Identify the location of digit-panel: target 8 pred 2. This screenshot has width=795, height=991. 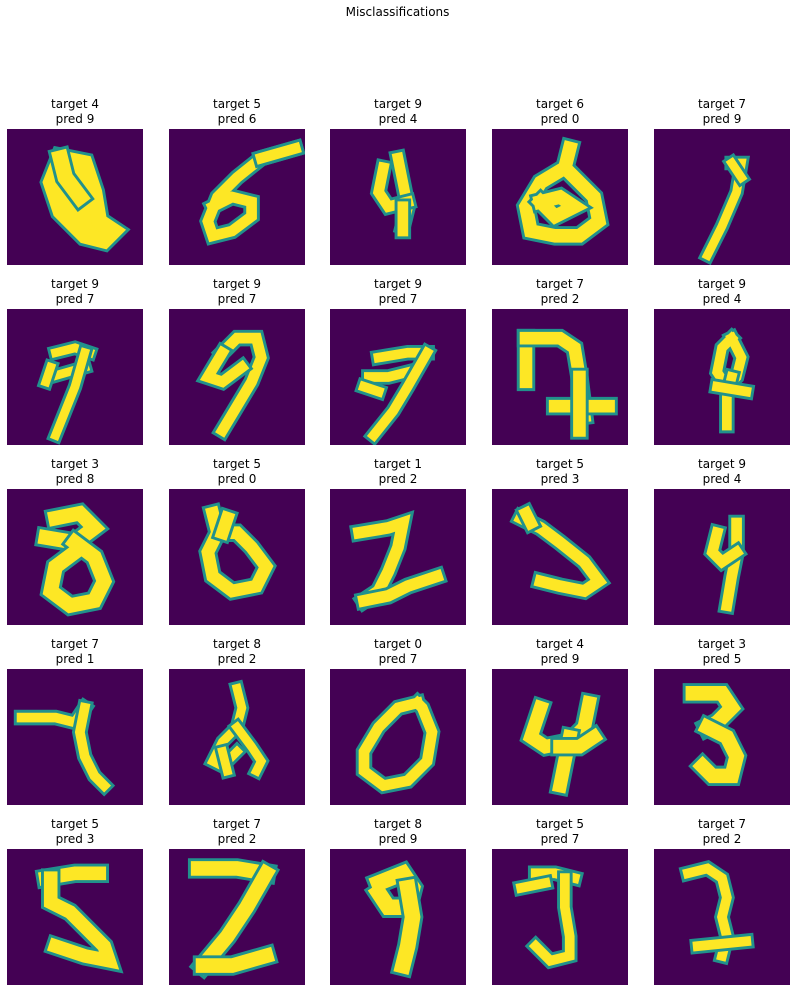
(237, 721).